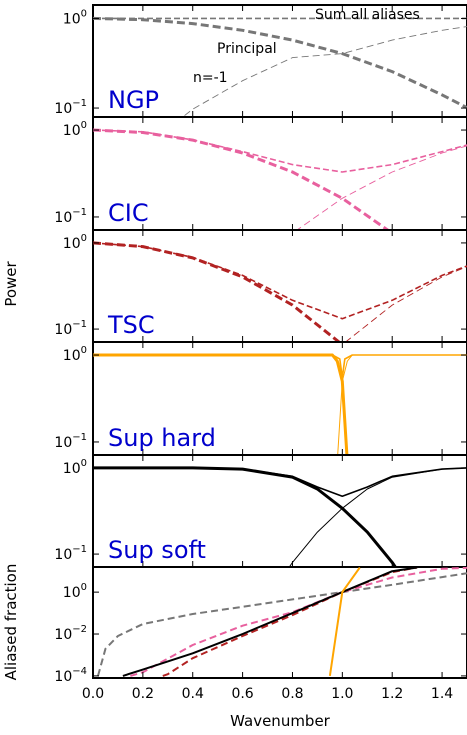 Image resolution: width=467 pixels, height=735 pixels. What do you see at coordinates (70, 675) in the screenshot?
I see `y-tick-label: 10⁻⁴` at bounding box center [70, 675].